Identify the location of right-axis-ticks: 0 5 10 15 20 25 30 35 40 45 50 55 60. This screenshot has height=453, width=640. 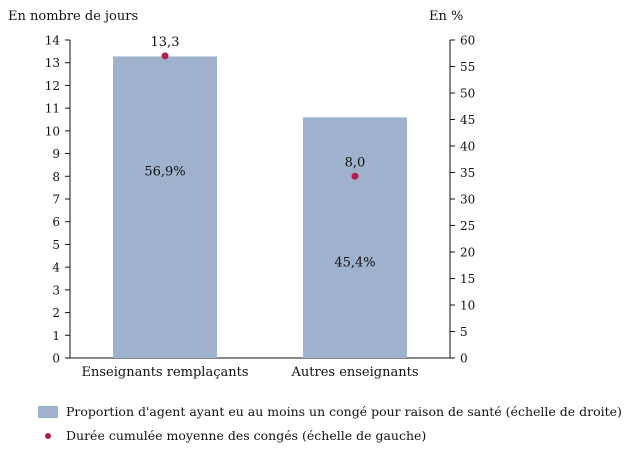
(462, 200).